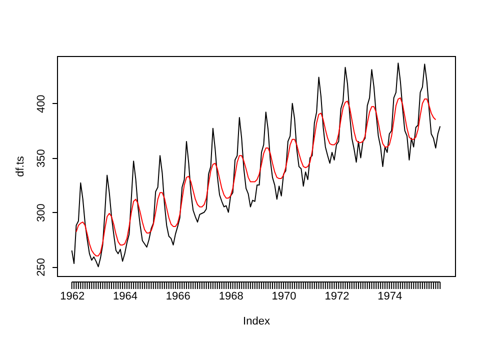  What do you see at coordinates (42, 158) in the screenshot?
I see `y-tick-label: 350` at bounding box center [42, 158].